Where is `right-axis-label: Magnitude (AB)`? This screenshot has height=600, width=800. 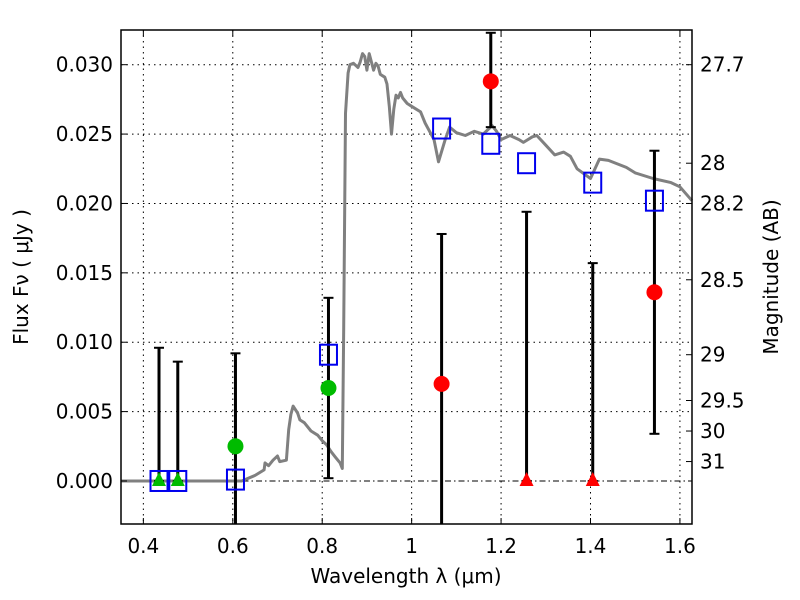 right-axis-label: Magnitude (AB) is located at coordinates (771, 276).